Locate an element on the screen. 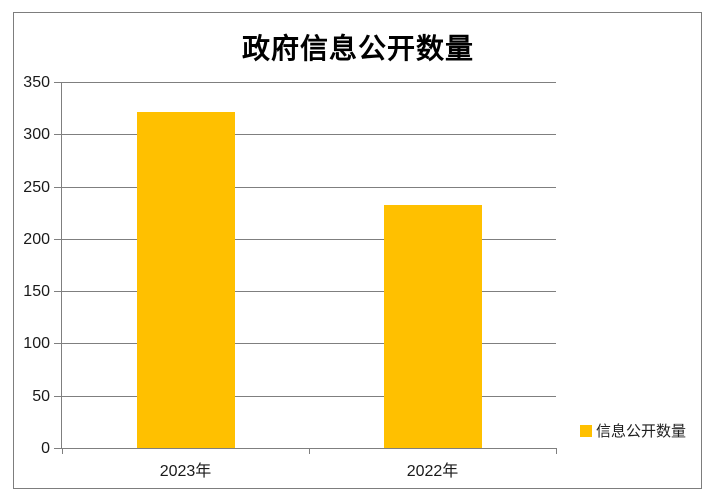  legend: 信息公开数量 is located at coordinates (633, 430).